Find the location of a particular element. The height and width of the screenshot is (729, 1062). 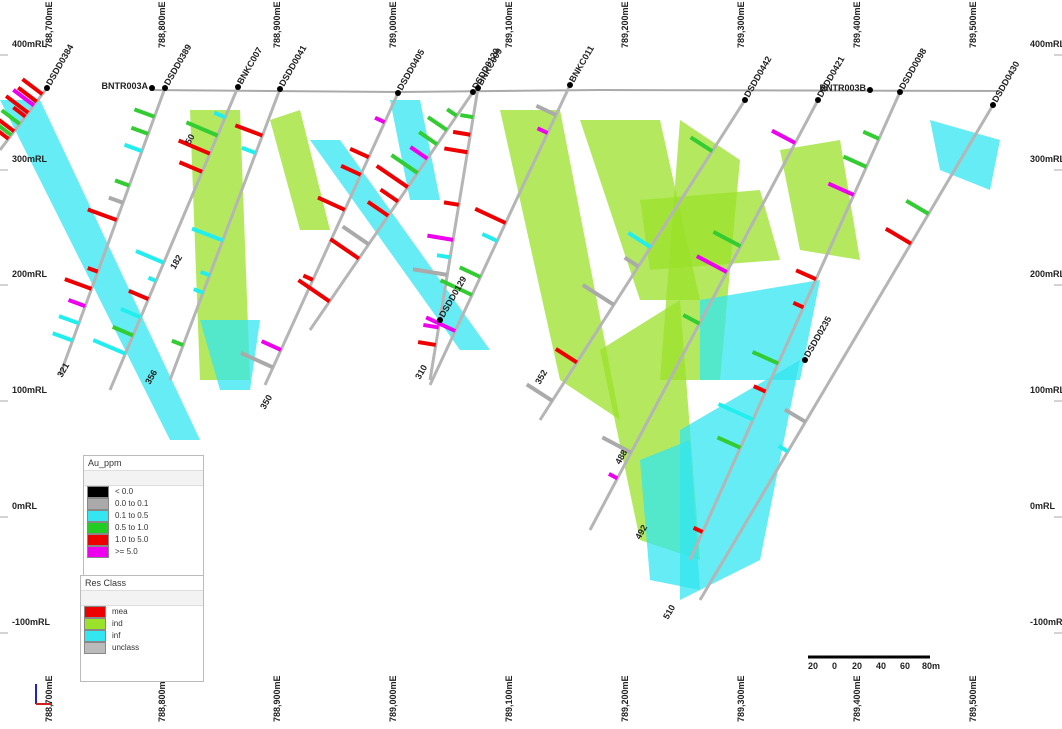

legend-label: >= 5.0 is located at coordinates (126, 551).